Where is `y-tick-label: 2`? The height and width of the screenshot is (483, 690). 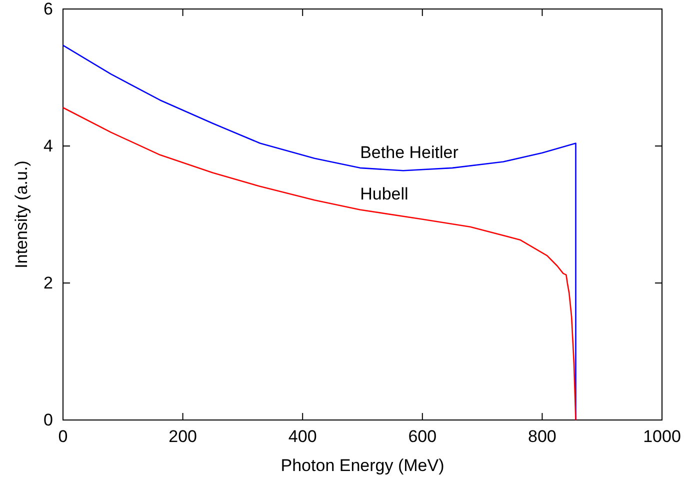 y-tick-label: 2 is located at coordinates (48, 282).